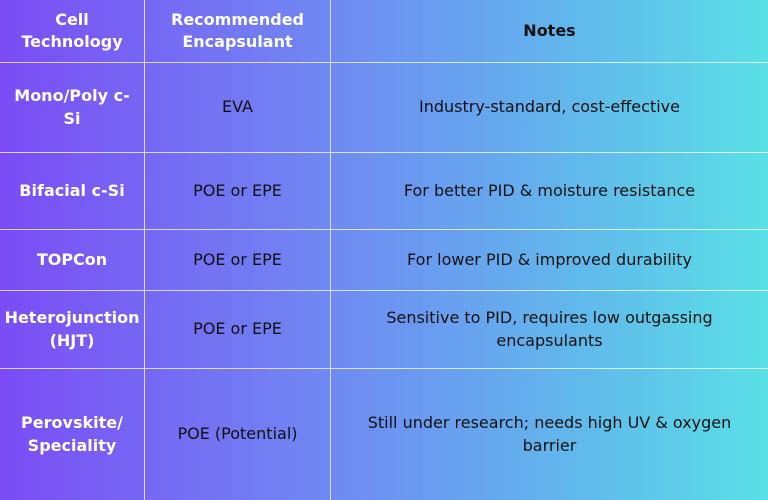 The width and height of the screenshot is (768, 500). Describe the element at coordinates (72, 108) in the screenshot. I see `row-1-technology: Mono/Poly c-Si` at that location.